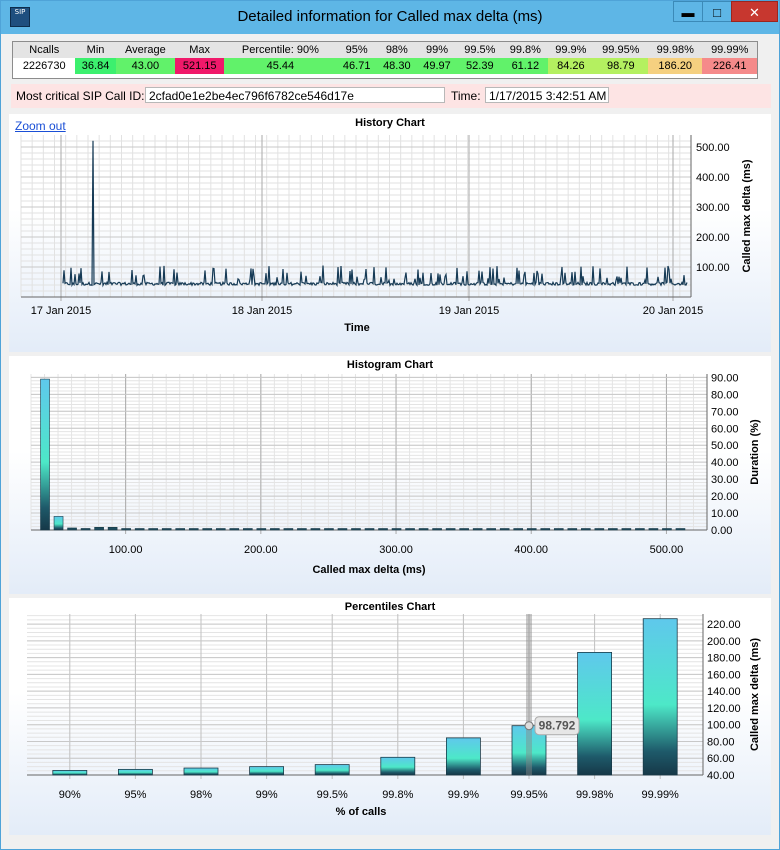 This screenshot has width=780, height=850. I want to click on x-tick-label: 99%, so click(267, 795).